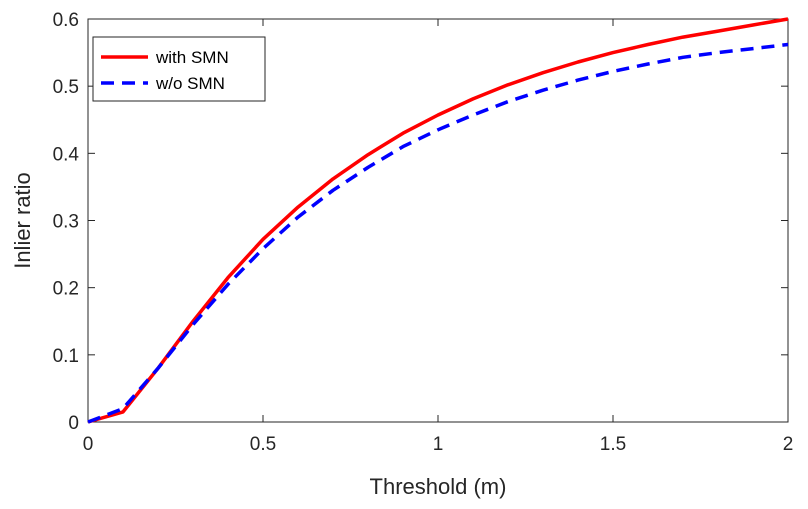  I want to click on y-tick-label: 0.6, so click(66, 20).